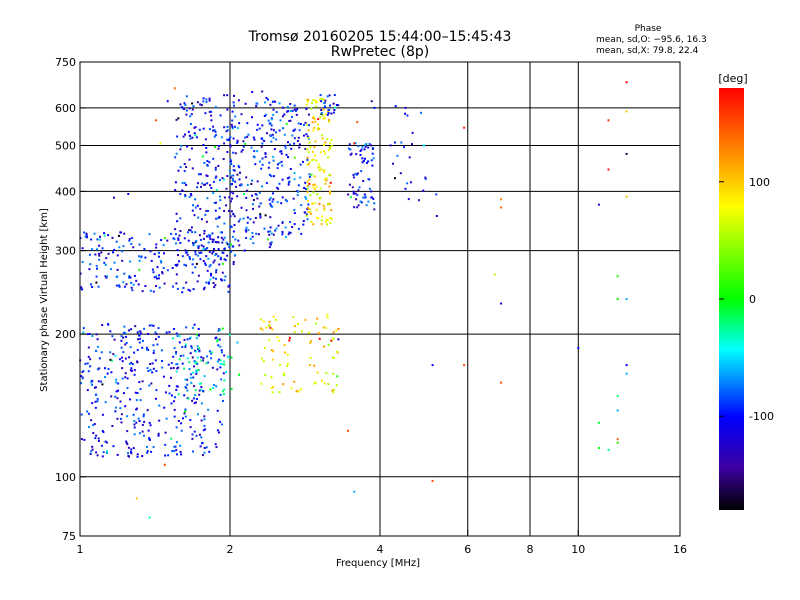 This screenshot has width=800, height=600. I want to click on x-tick-label: 1, so click(80, 549).